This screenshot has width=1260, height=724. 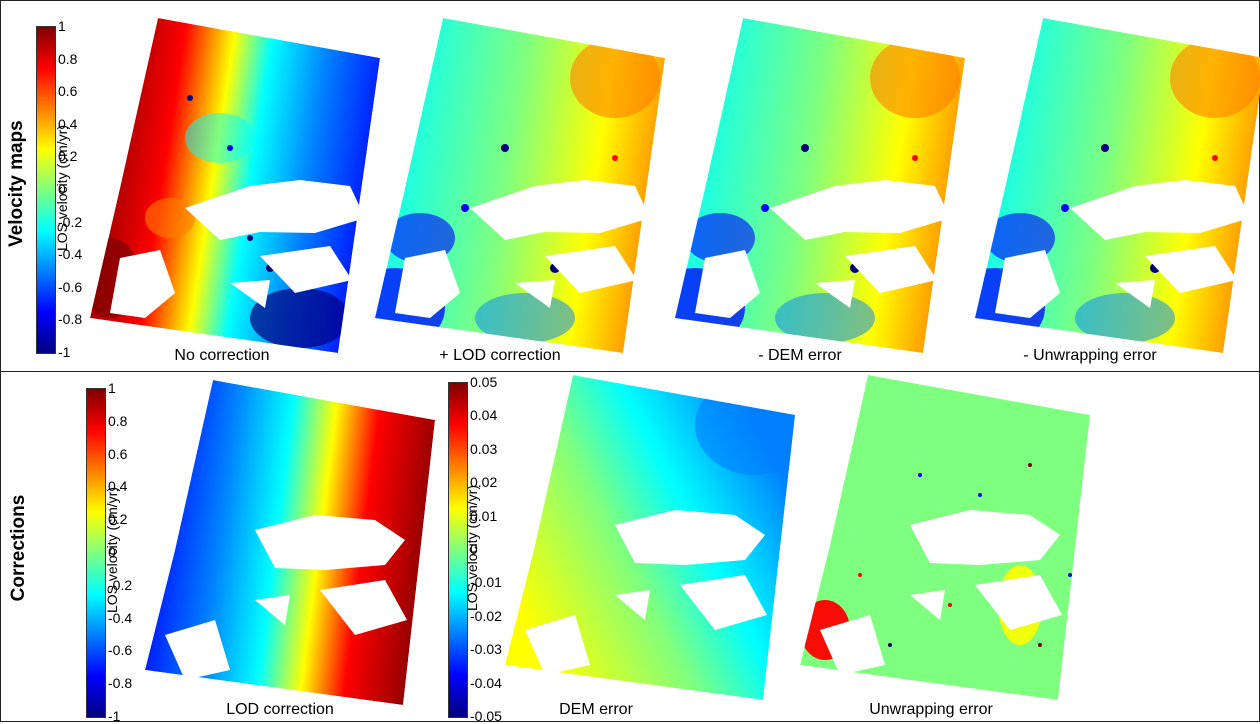 I want to click on lod-added-map, so click(x=520, y=185).